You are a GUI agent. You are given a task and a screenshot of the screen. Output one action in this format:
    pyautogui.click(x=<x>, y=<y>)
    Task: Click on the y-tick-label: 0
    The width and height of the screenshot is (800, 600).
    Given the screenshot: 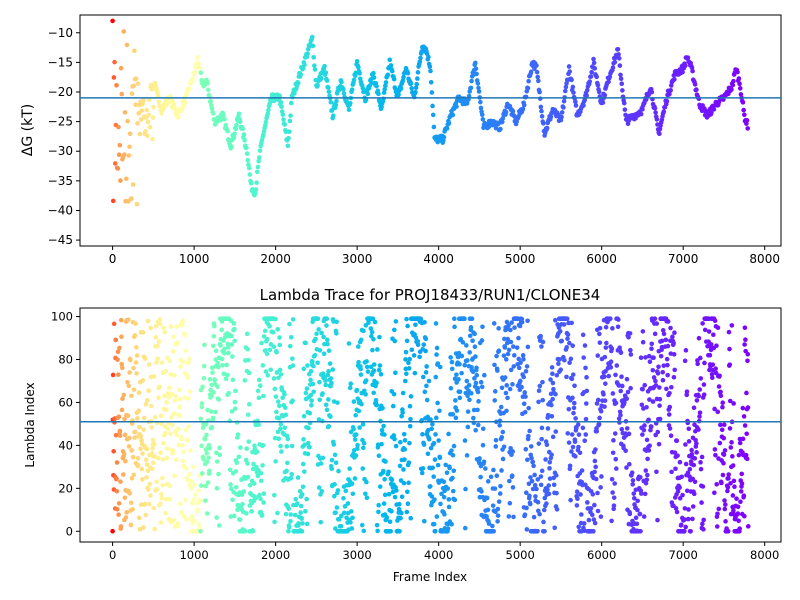 What is the action you would take?
    pyautogui.click(x=69, y=531)
    